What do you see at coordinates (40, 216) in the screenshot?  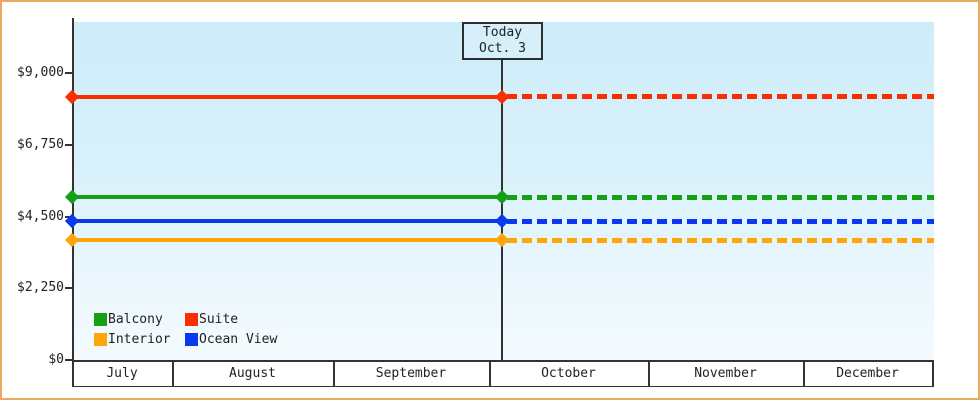 I see `y-tick-label: $4,500` at bounding box center [40, 216].